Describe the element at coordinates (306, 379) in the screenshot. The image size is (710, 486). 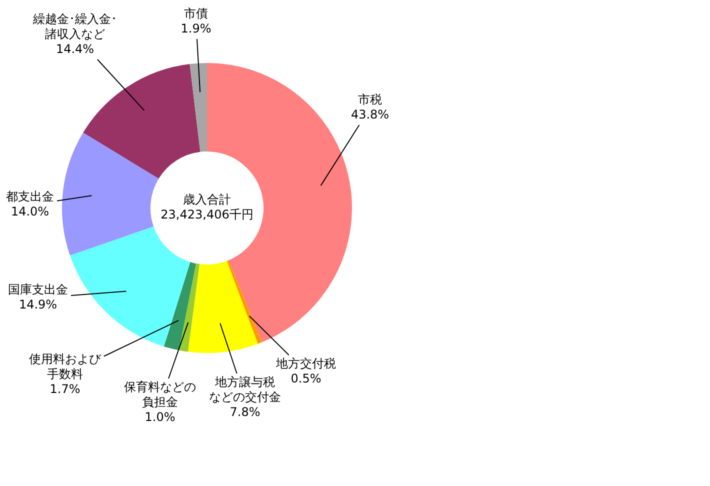
I see `data-label: 0.5%` at that location.